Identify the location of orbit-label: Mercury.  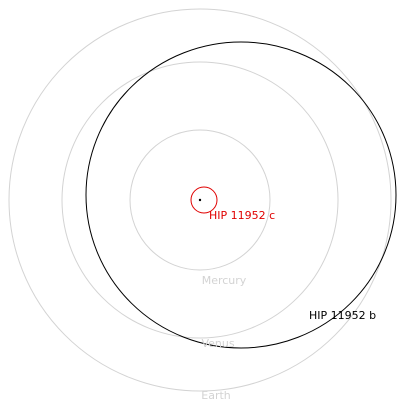
(224, 280).